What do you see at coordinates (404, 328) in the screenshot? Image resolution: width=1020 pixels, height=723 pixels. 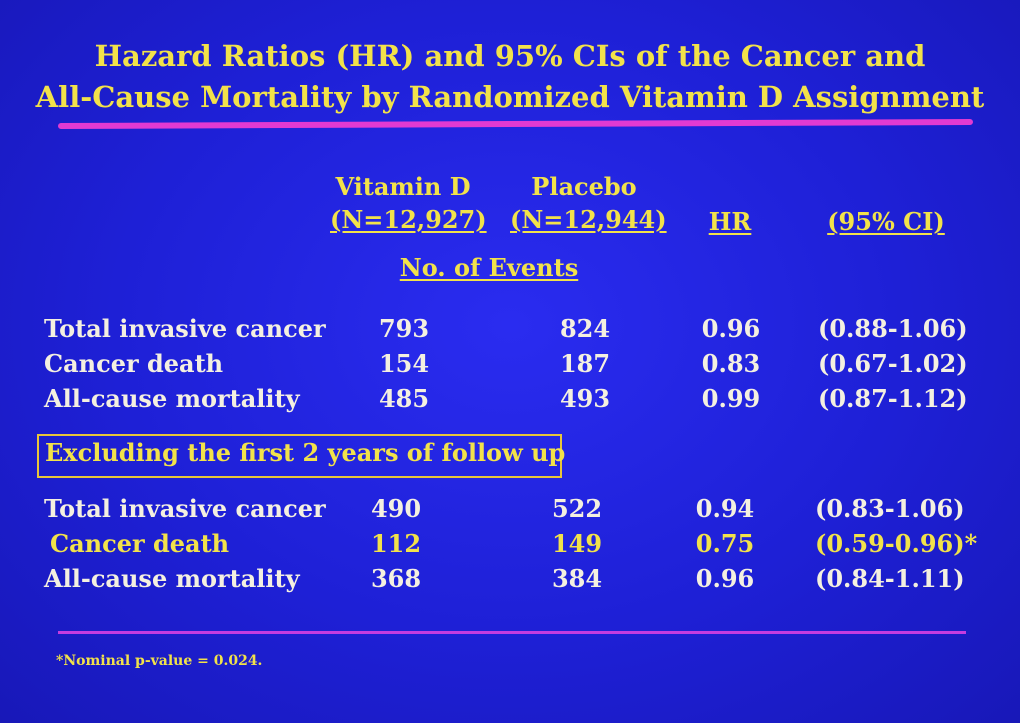 I see `row-vitamin-d-events: 793` at bounding box center [404, 328].